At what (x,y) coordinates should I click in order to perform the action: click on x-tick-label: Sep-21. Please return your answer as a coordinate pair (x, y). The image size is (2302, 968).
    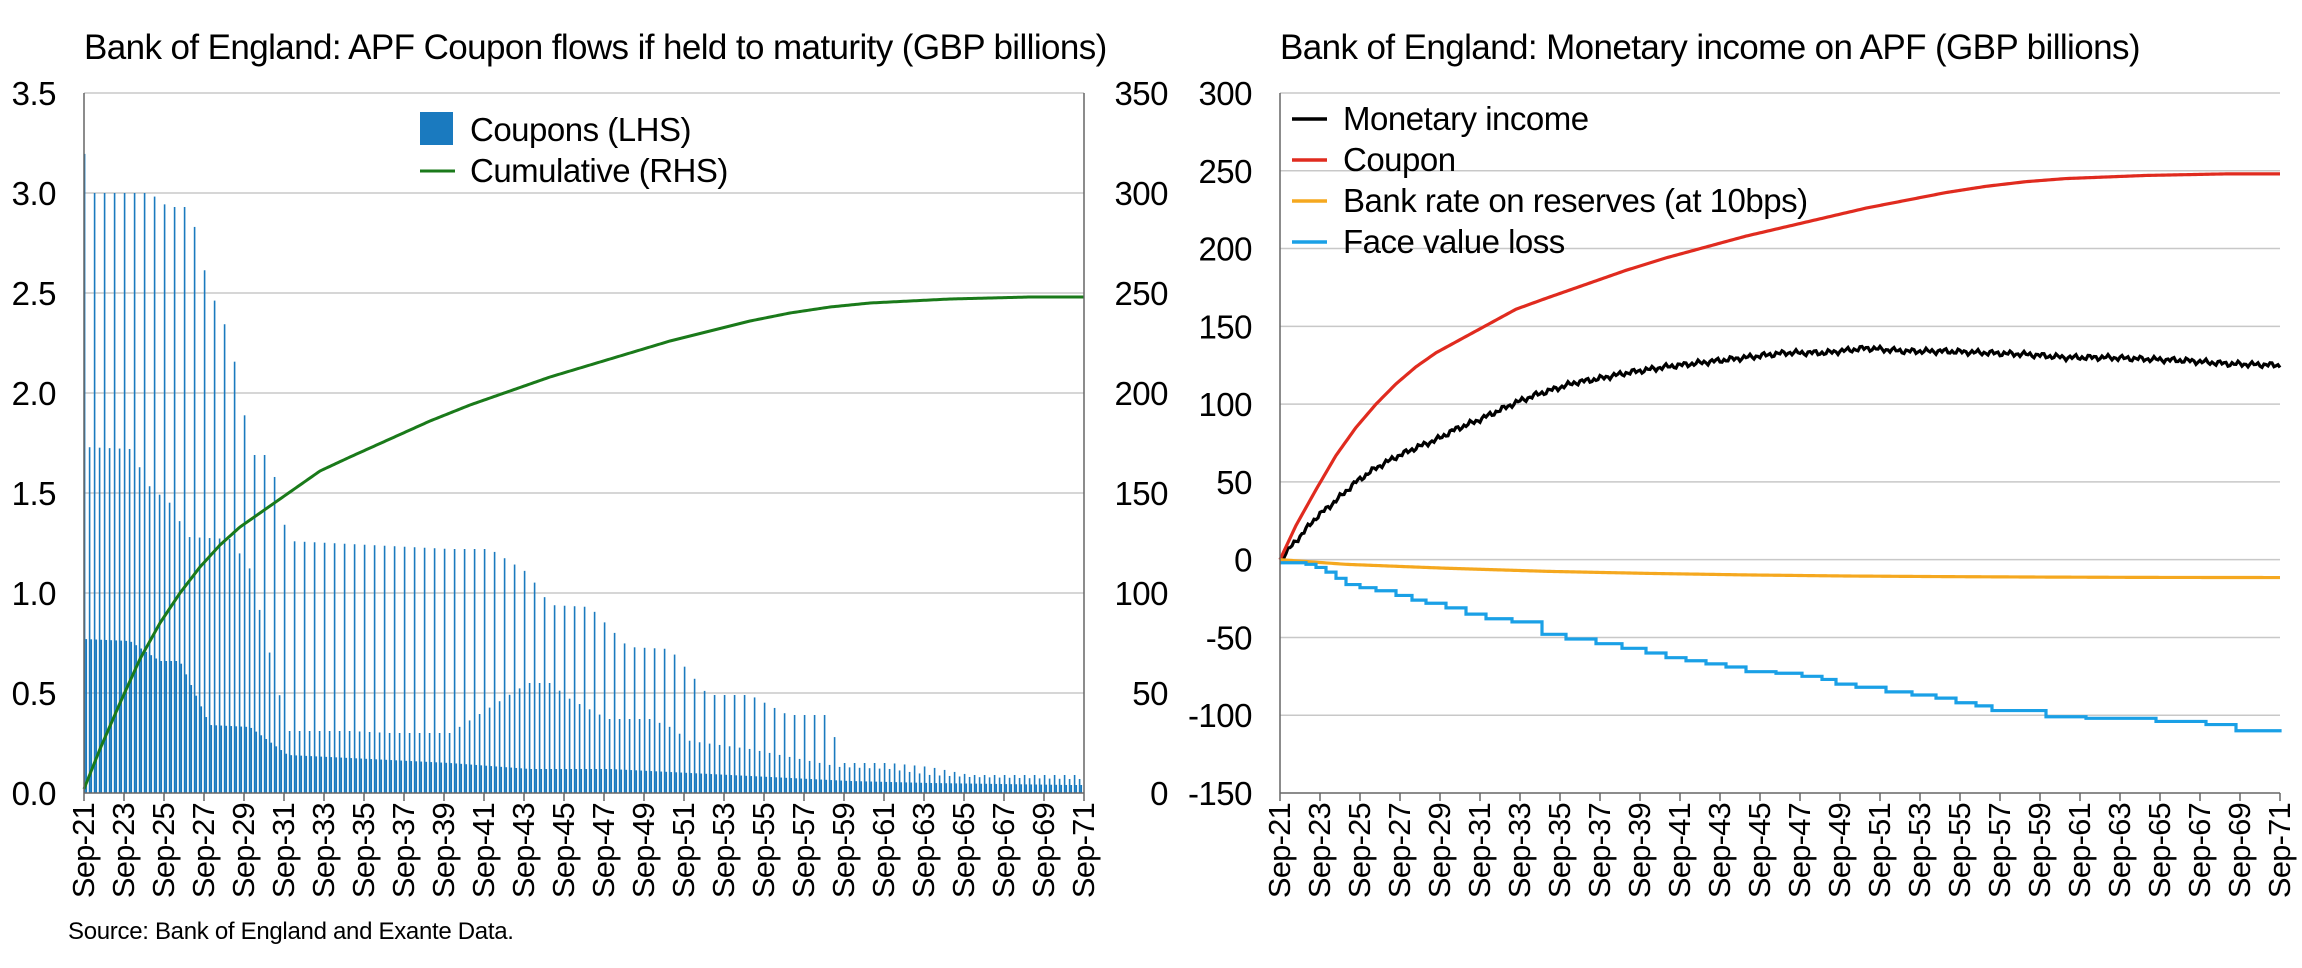
    Looking at the image, I should click on (1279, 850).